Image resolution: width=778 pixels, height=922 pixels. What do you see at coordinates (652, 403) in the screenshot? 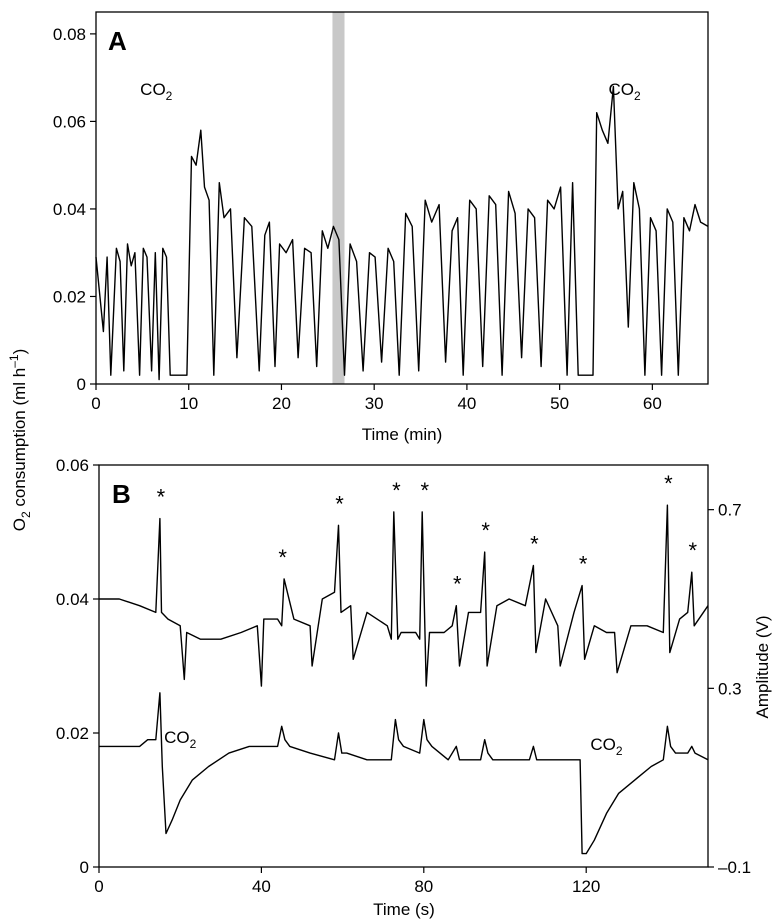
I see `x-tick-label: 60` at bounding box center [652, 403].